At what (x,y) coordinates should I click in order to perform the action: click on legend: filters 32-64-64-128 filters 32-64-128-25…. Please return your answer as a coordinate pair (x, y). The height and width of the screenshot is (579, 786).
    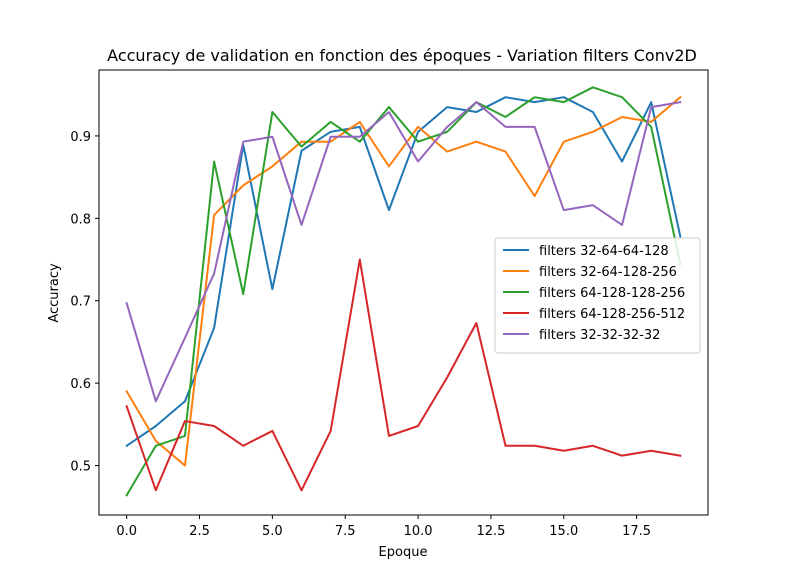
    Looking at the image, I should click on (597, 295).